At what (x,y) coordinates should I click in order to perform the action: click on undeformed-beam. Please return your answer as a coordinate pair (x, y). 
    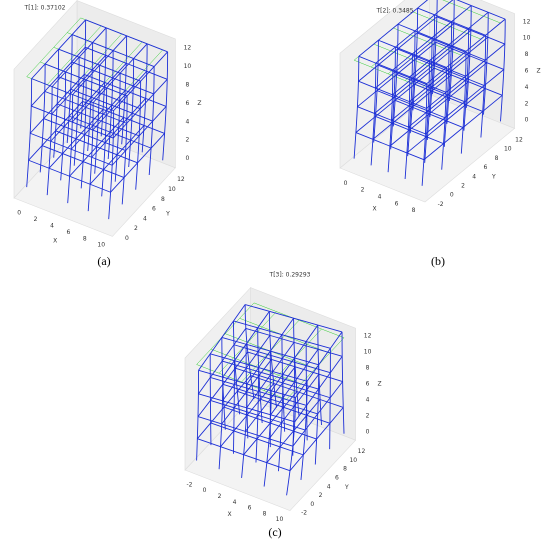
    Looking at the image, I should click on (388, 73).